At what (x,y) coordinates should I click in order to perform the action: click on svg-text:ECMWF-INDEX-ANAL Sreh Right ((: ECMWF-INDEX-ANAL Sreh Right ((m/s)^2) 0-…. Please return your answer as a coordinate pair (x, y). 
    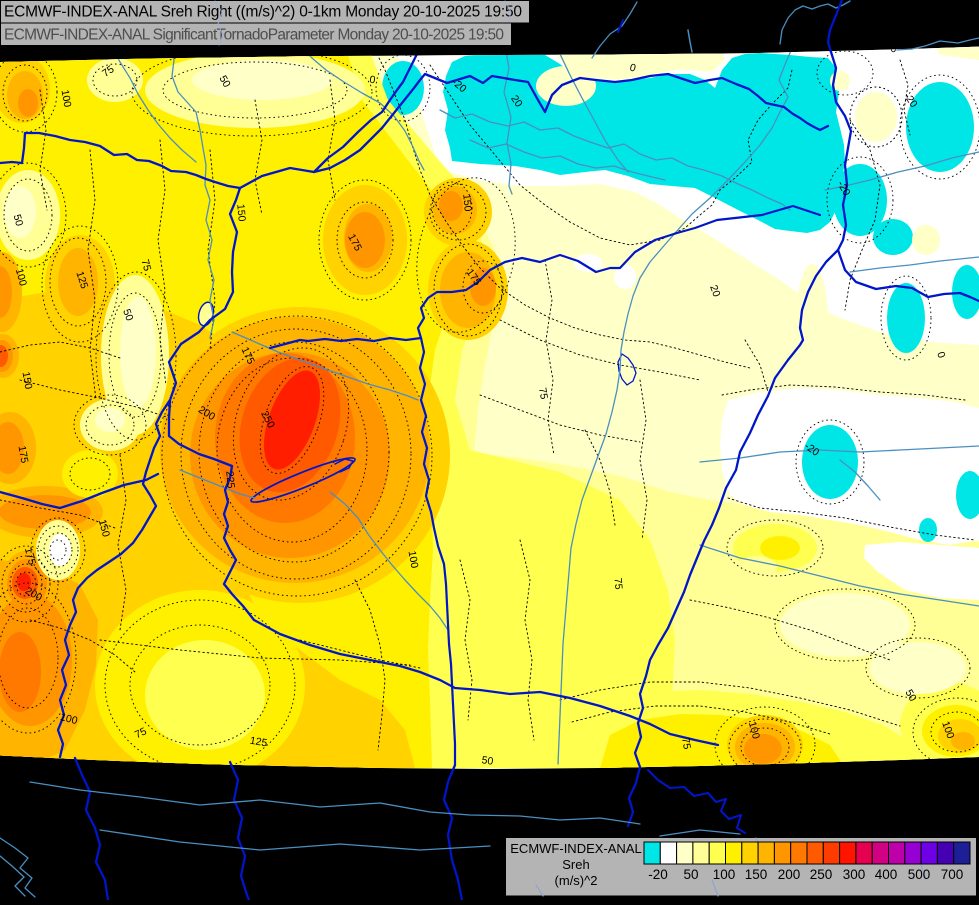
    Looking at the image, I should click on (263, 12).